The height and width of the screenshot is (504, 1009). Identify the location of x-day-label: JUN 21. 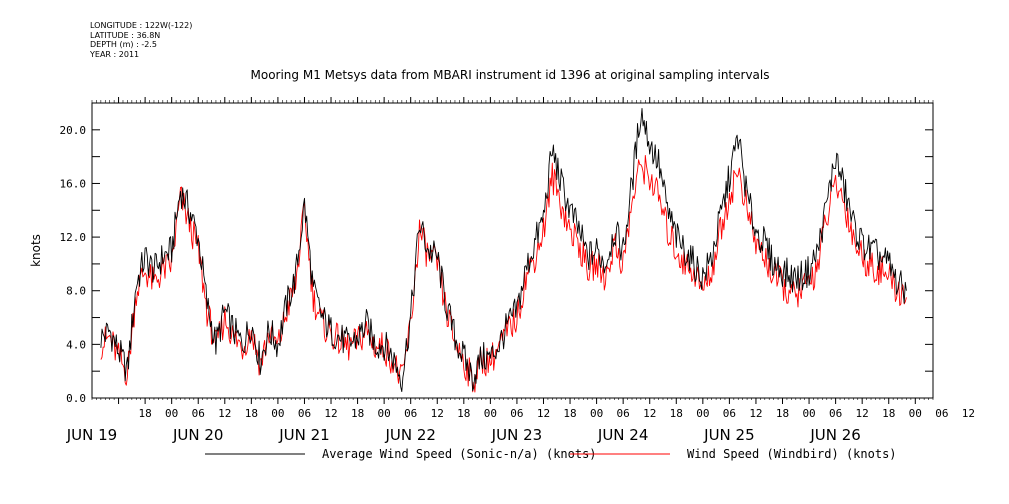
(303, 435).